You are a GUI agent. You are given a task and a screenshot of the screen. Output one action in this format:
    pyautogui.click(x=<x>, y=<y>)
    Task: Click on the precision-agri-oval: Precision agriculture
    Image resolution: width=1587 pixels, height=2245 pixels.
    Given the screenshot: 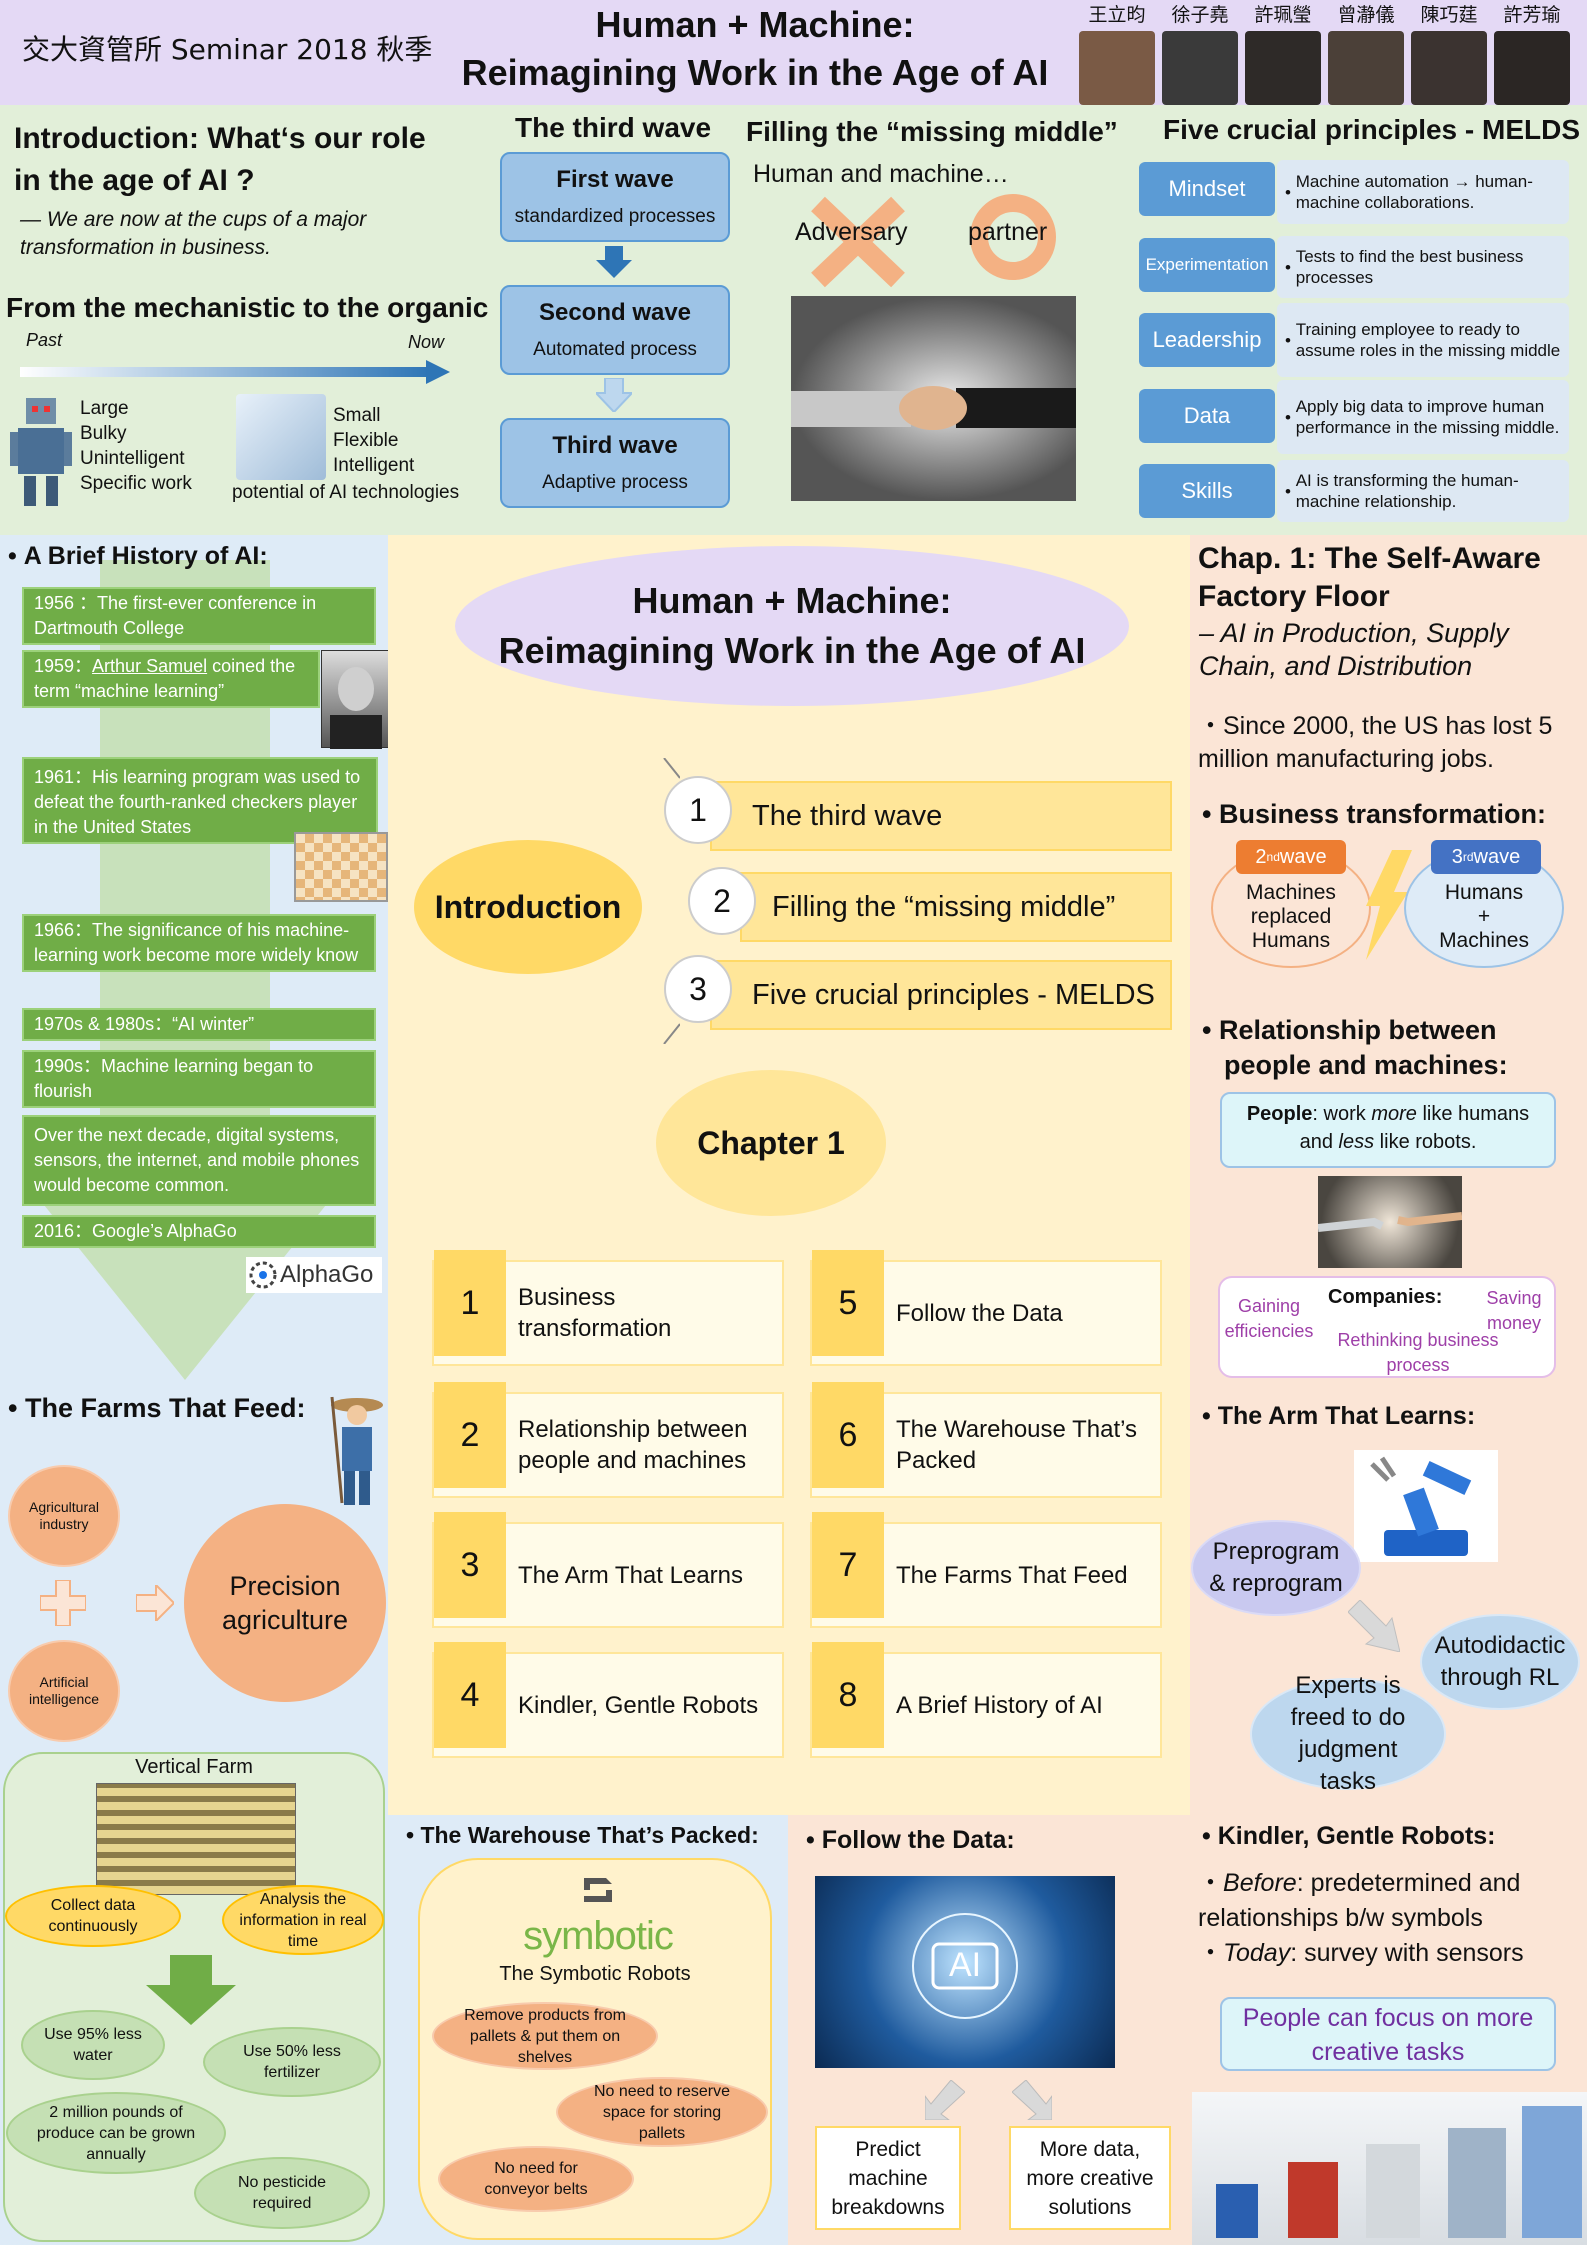 What is the action you would take?
    pyautogui.click(x=285, y=1603)
    